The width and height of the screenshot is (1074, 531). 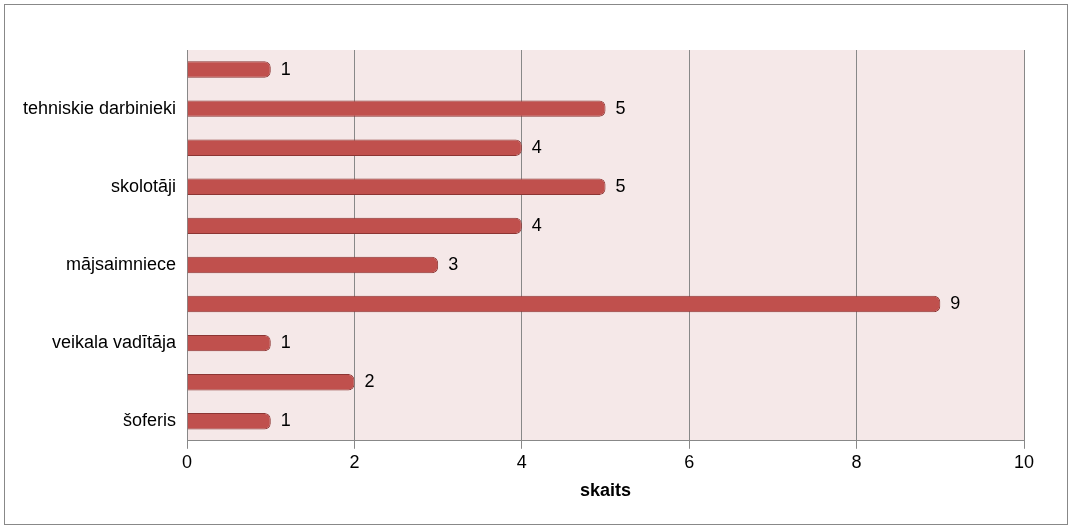 I want to click on y-tick-label: tehniskie darbinieki, so click(x=99, y=107).